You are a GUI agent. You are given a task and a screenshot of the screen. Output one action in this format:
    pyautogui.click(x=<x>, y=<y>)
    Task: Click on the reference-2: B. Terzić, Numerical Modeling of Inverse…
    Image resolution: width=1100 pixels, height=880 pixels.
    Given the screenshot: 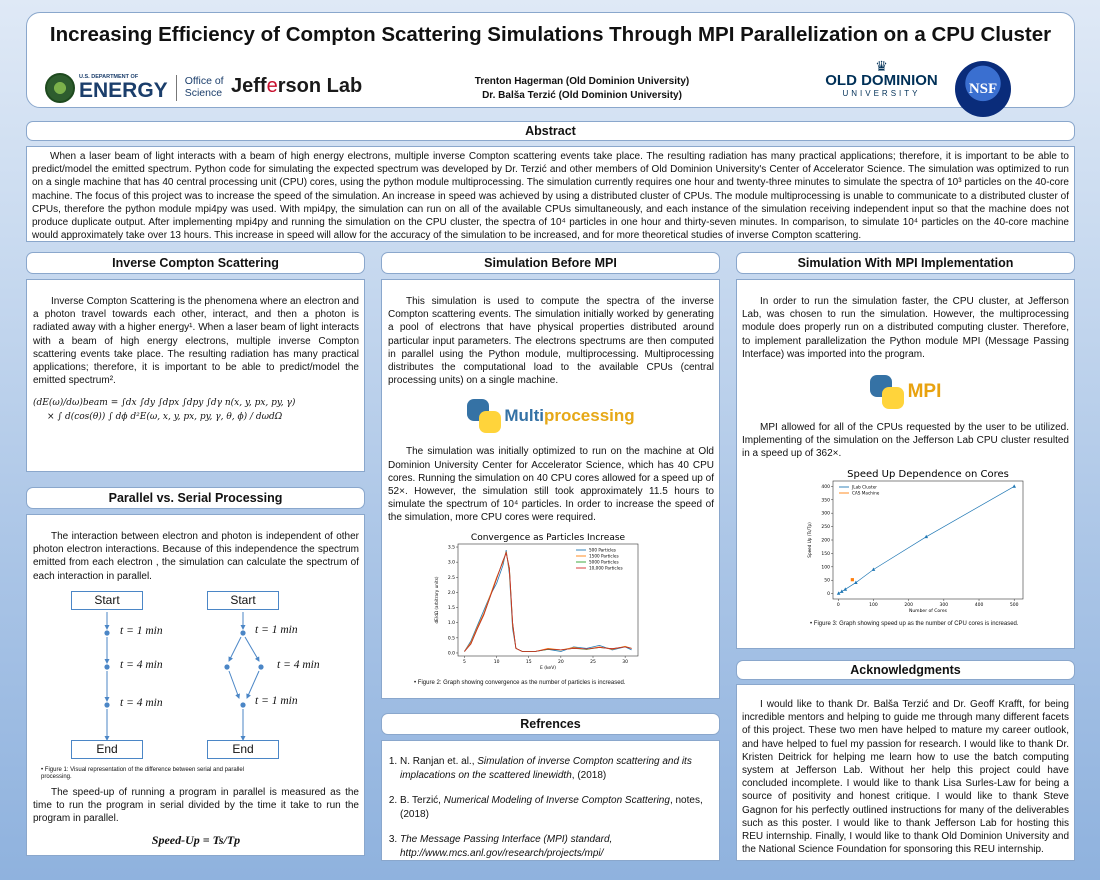 What is the action you would take?
    pyautogui.click(x=557, y=807)
    